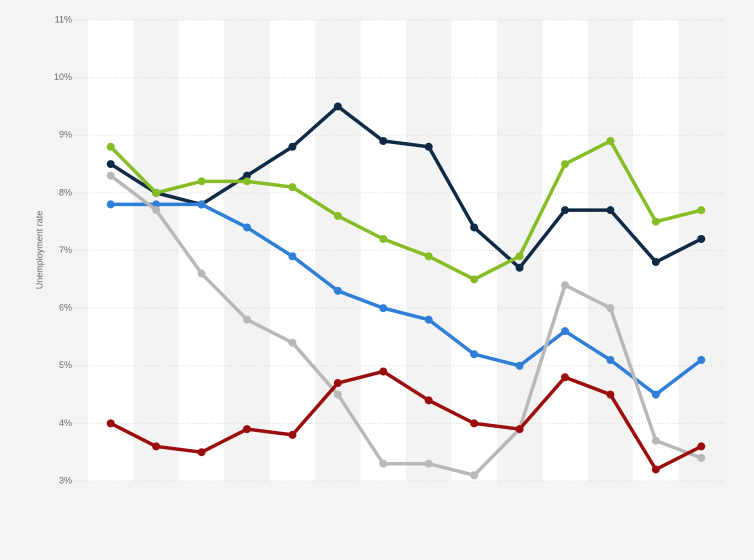  I want to click on y-tick-label: 7%, so click(65, 250).